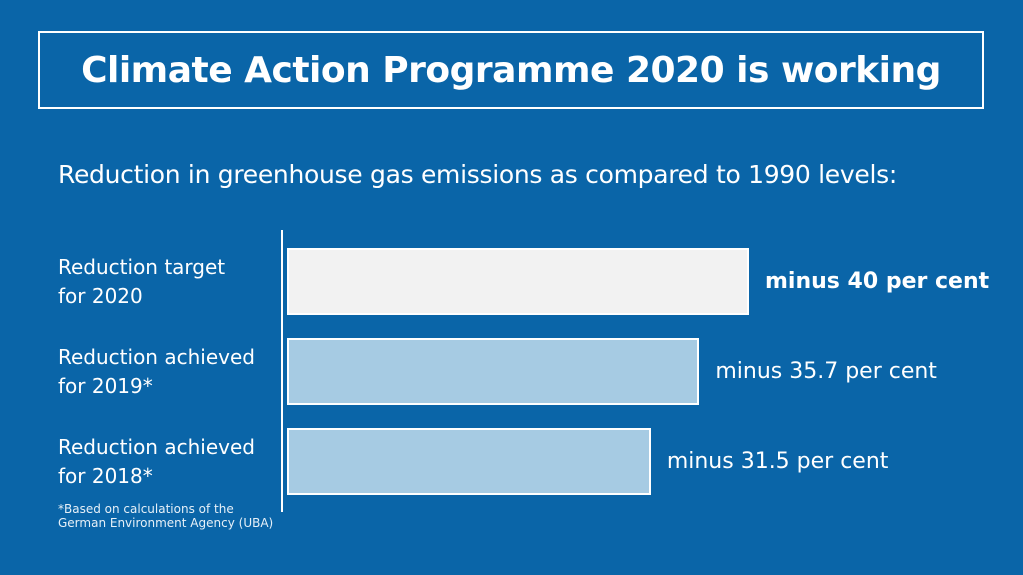 This screenshot has height=575, width=1023. What do you see at coordinates (165, 372) in the screenshot?
I see `category-label-2: Reduction achieved for 2019*` at bounding box center [165, 372].